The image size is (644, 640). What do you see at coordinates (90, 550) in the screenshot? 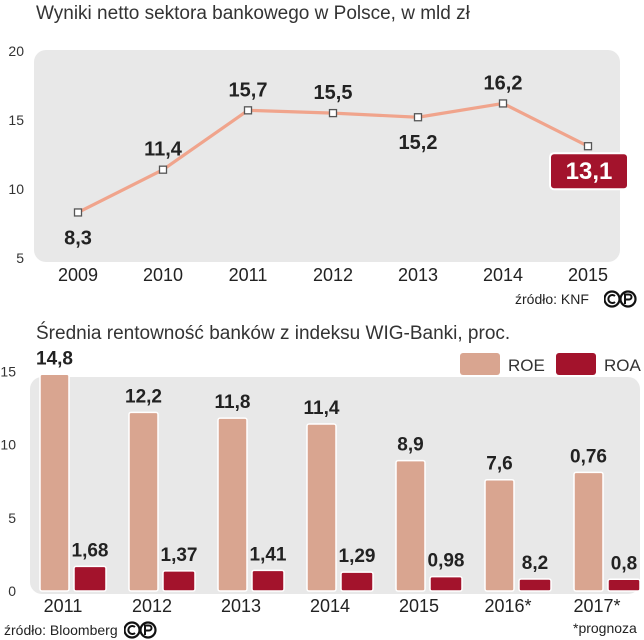
I see `roa-value-label: 1,68` at bounding box center [90, 550].